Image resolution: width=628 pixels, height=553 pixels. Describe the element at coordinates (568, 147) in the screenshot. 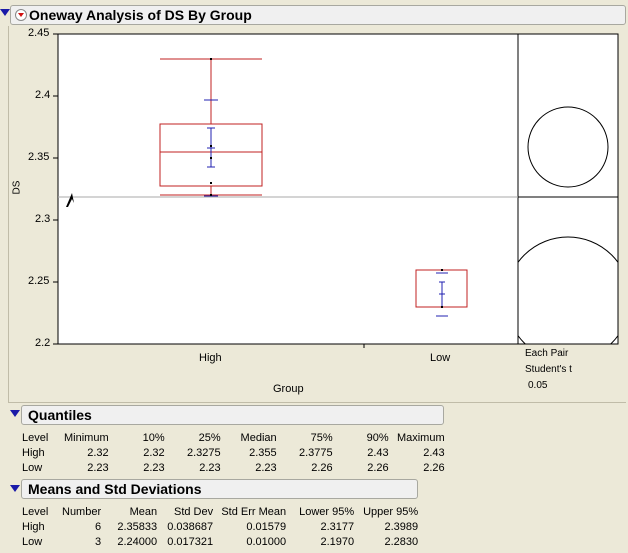

I see `compare-circle-high` at that location.